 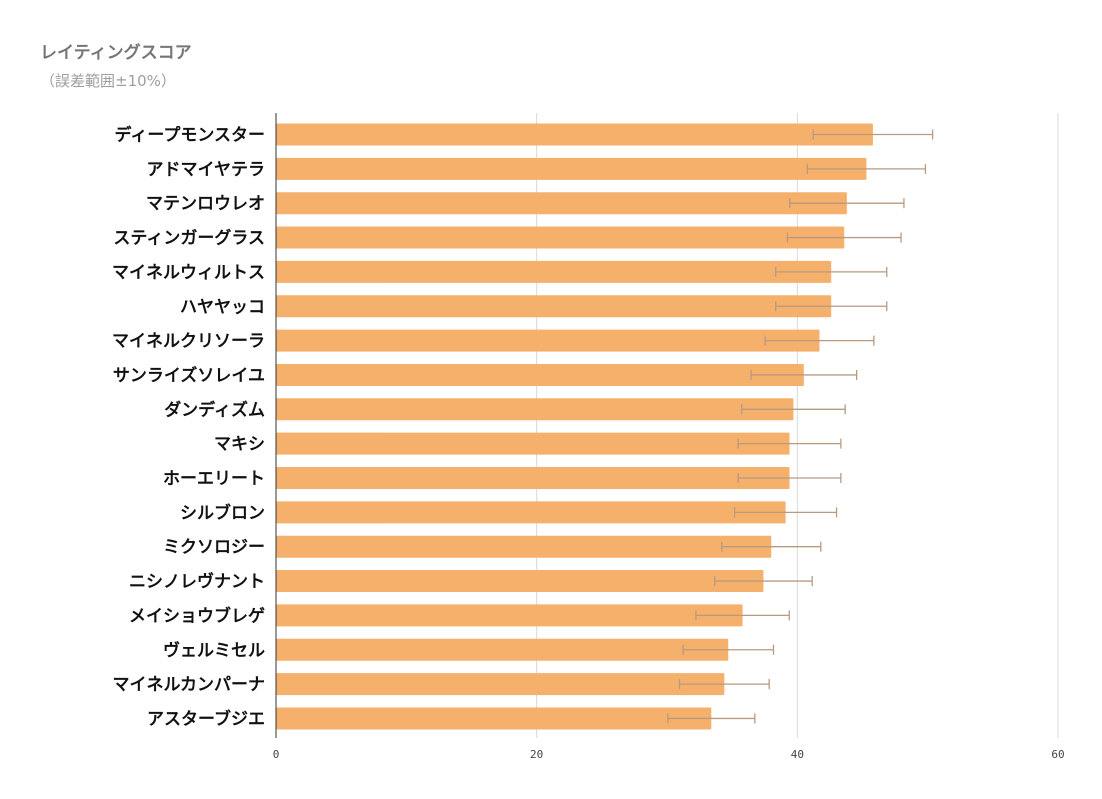 What do you see at coordinates (197, 581) in the screenshot?
I see `category-label: ニシノレヴナント` at bounding box center [197, 581].